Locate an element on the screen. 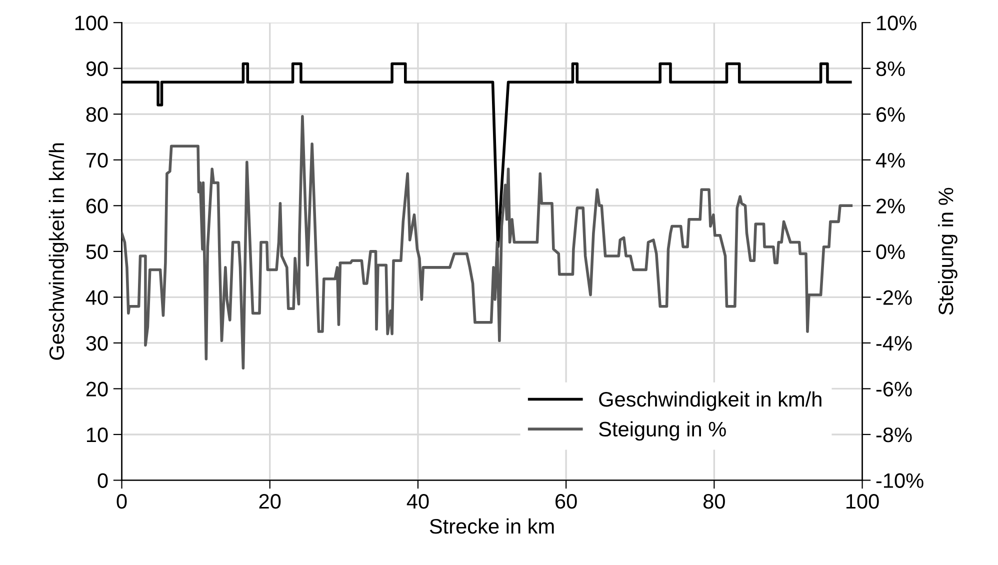 The image size is (998, 565). y-axis-title: Geschwindigkeit in kn/h is located at coordinates (58, 251).